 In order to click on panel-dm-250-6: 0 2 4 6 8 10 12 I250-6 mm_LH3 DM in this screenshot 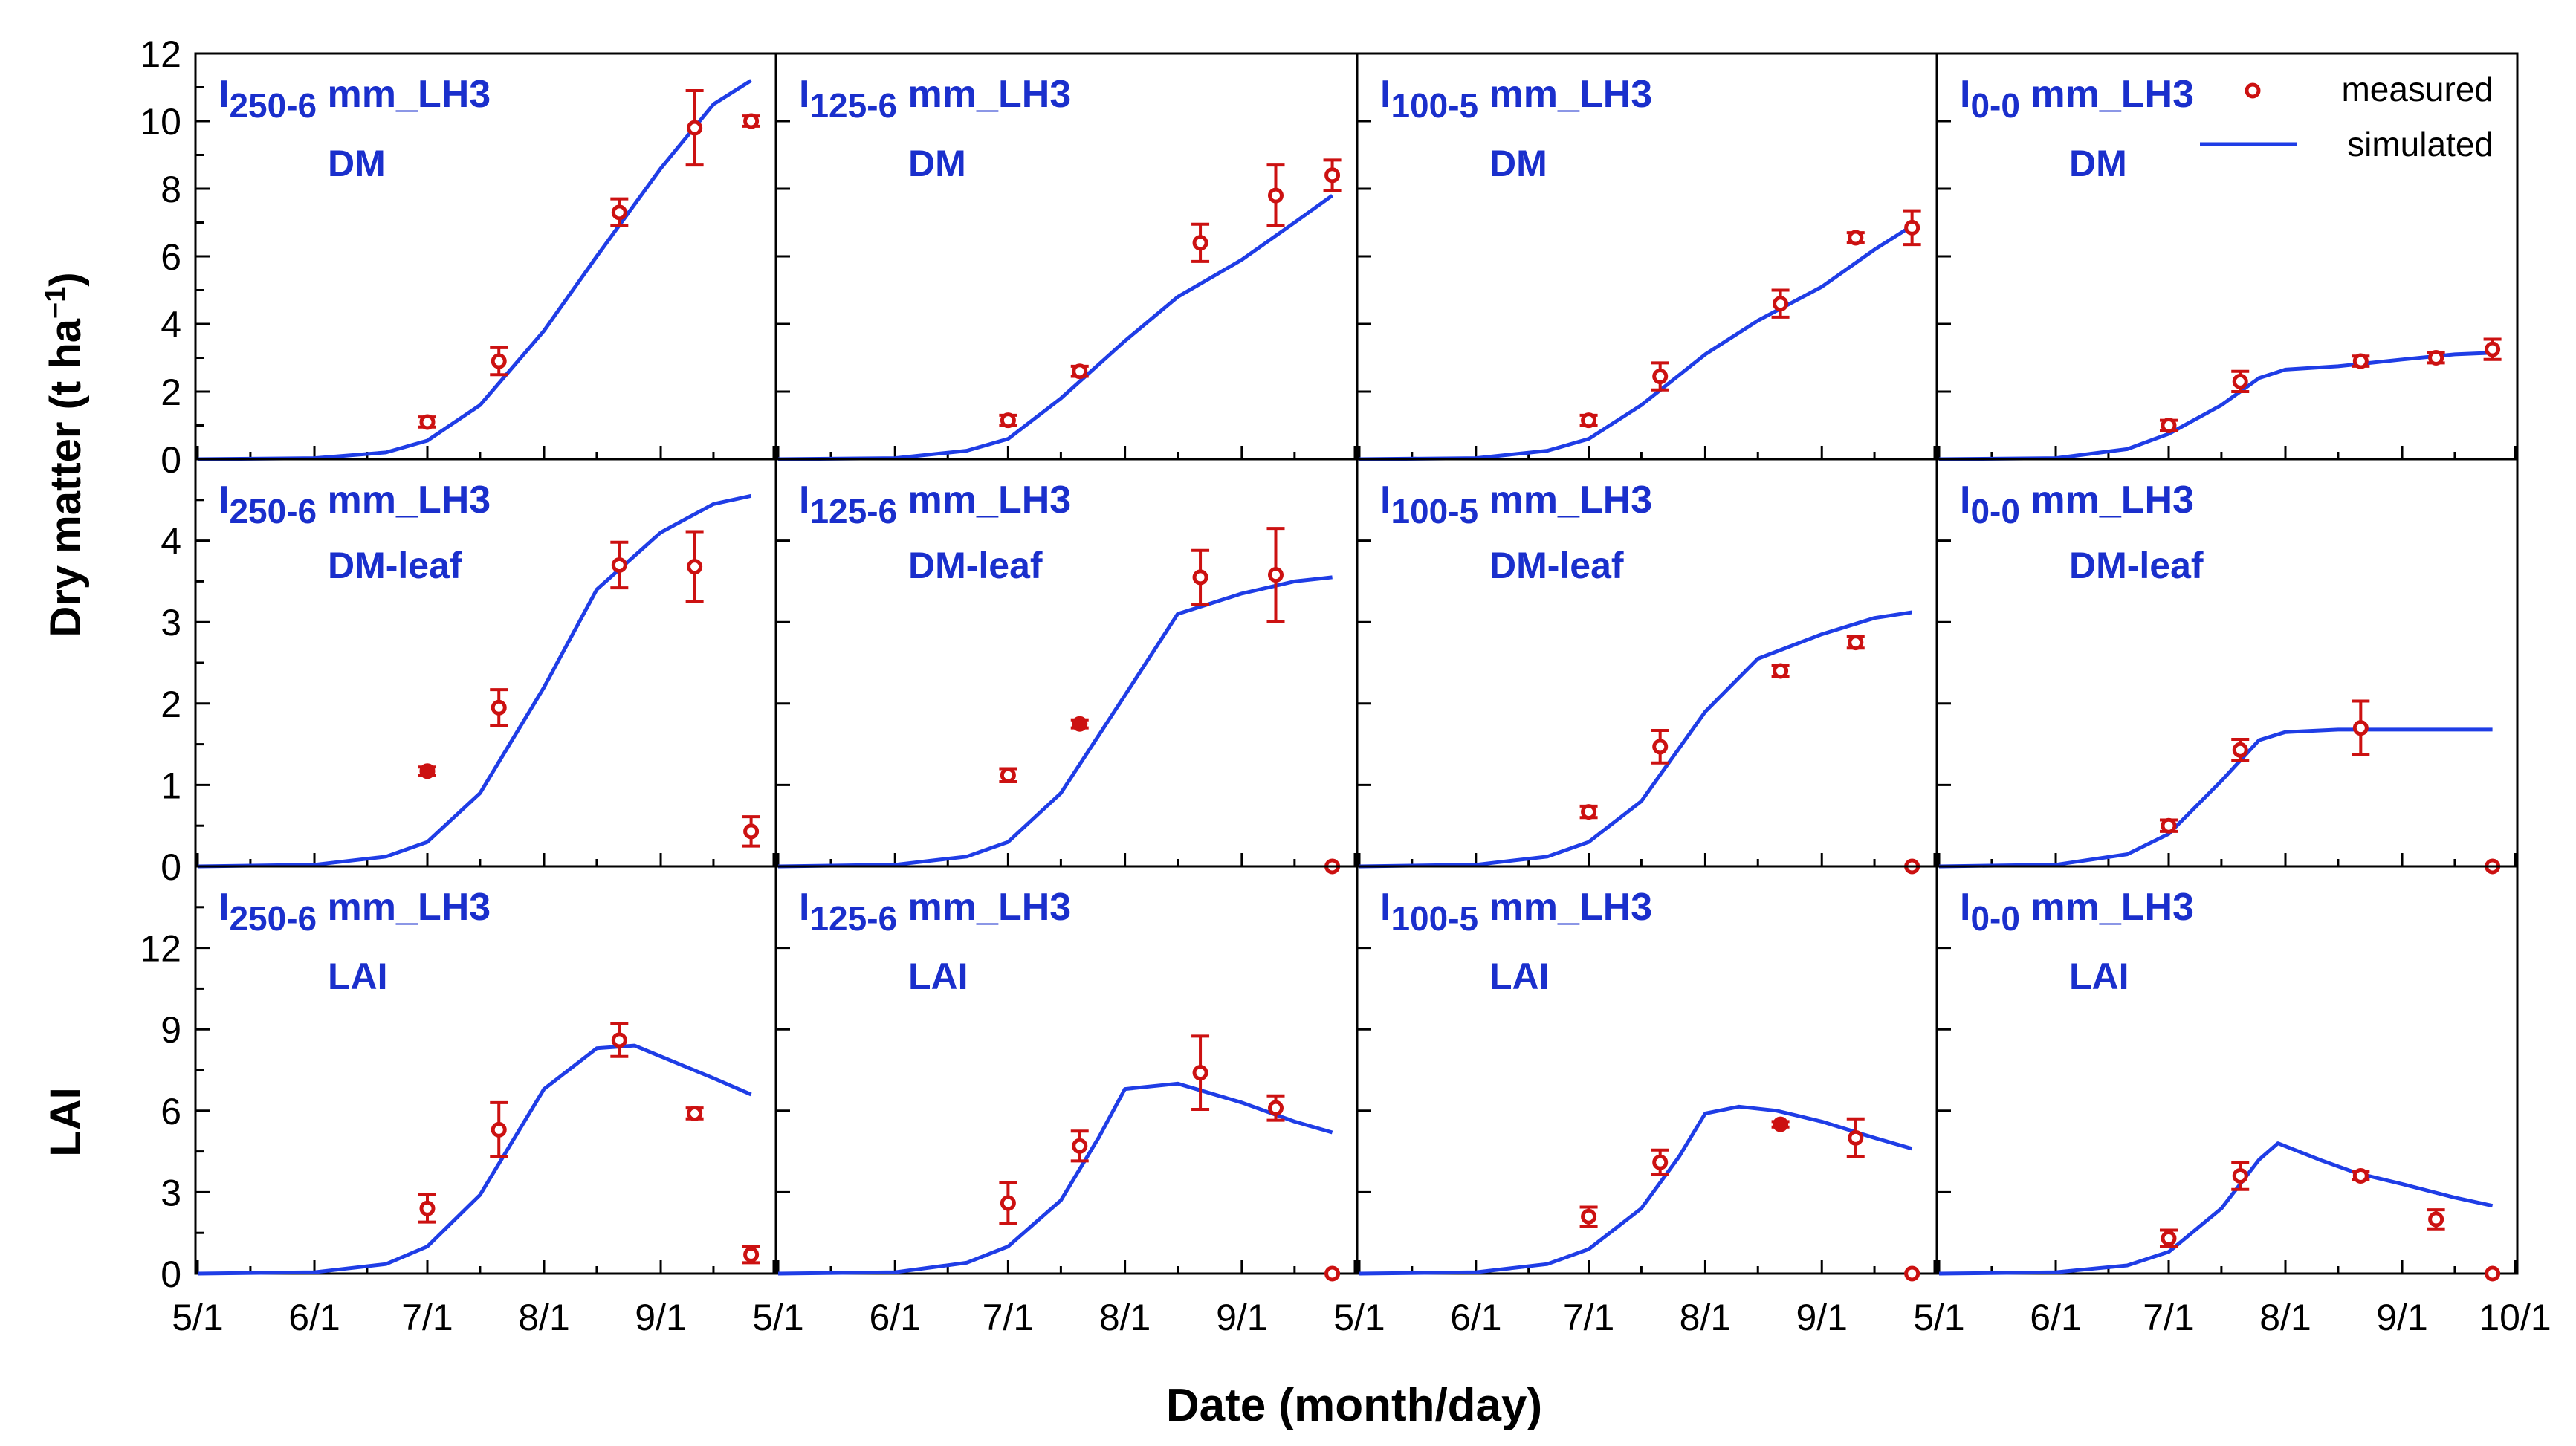, I will do `click(458, 257)`.